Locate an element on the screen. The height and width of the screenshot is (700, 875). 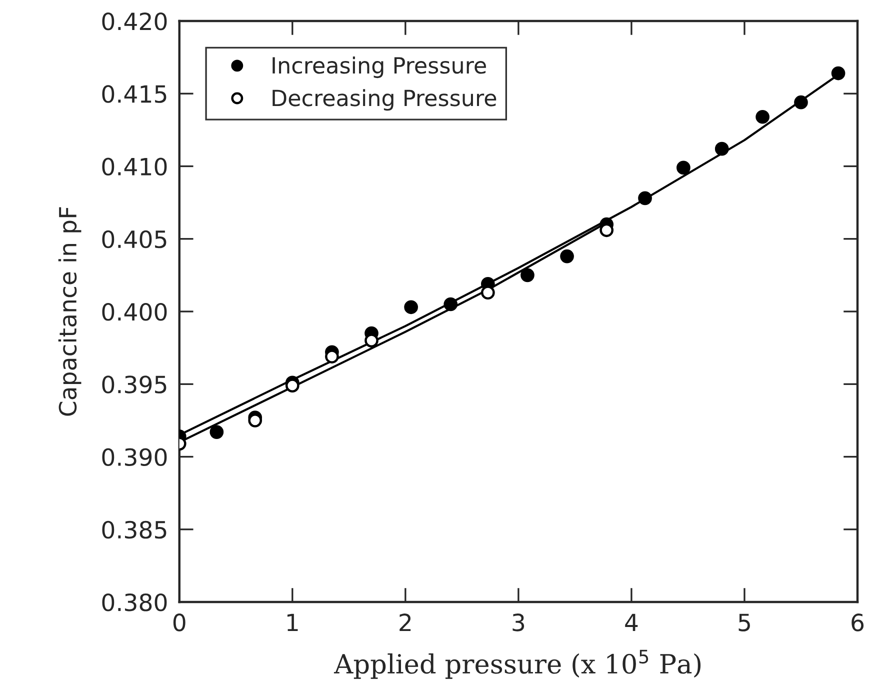
y-tick-label: 0.395 is located at coordinates (134, 385).